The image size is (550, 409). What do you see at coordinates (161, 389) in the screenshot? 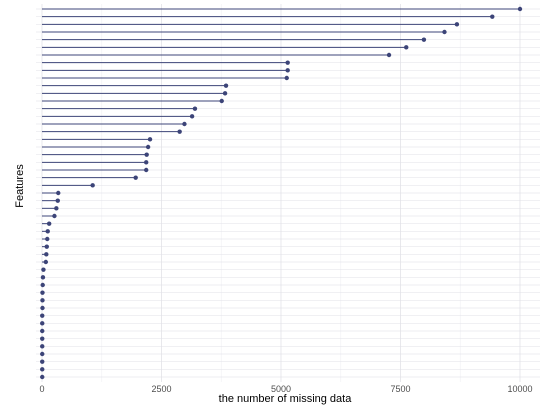
I see `x-tick-label: 2500` at bounding box center [161, 389].